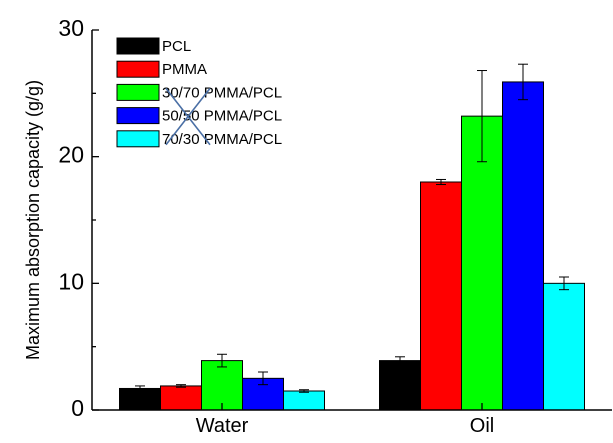  What do you see at coordinates (71, 155) in the screenshot?
I see `y-tick-label: 20` at bounding box center [71, 155].